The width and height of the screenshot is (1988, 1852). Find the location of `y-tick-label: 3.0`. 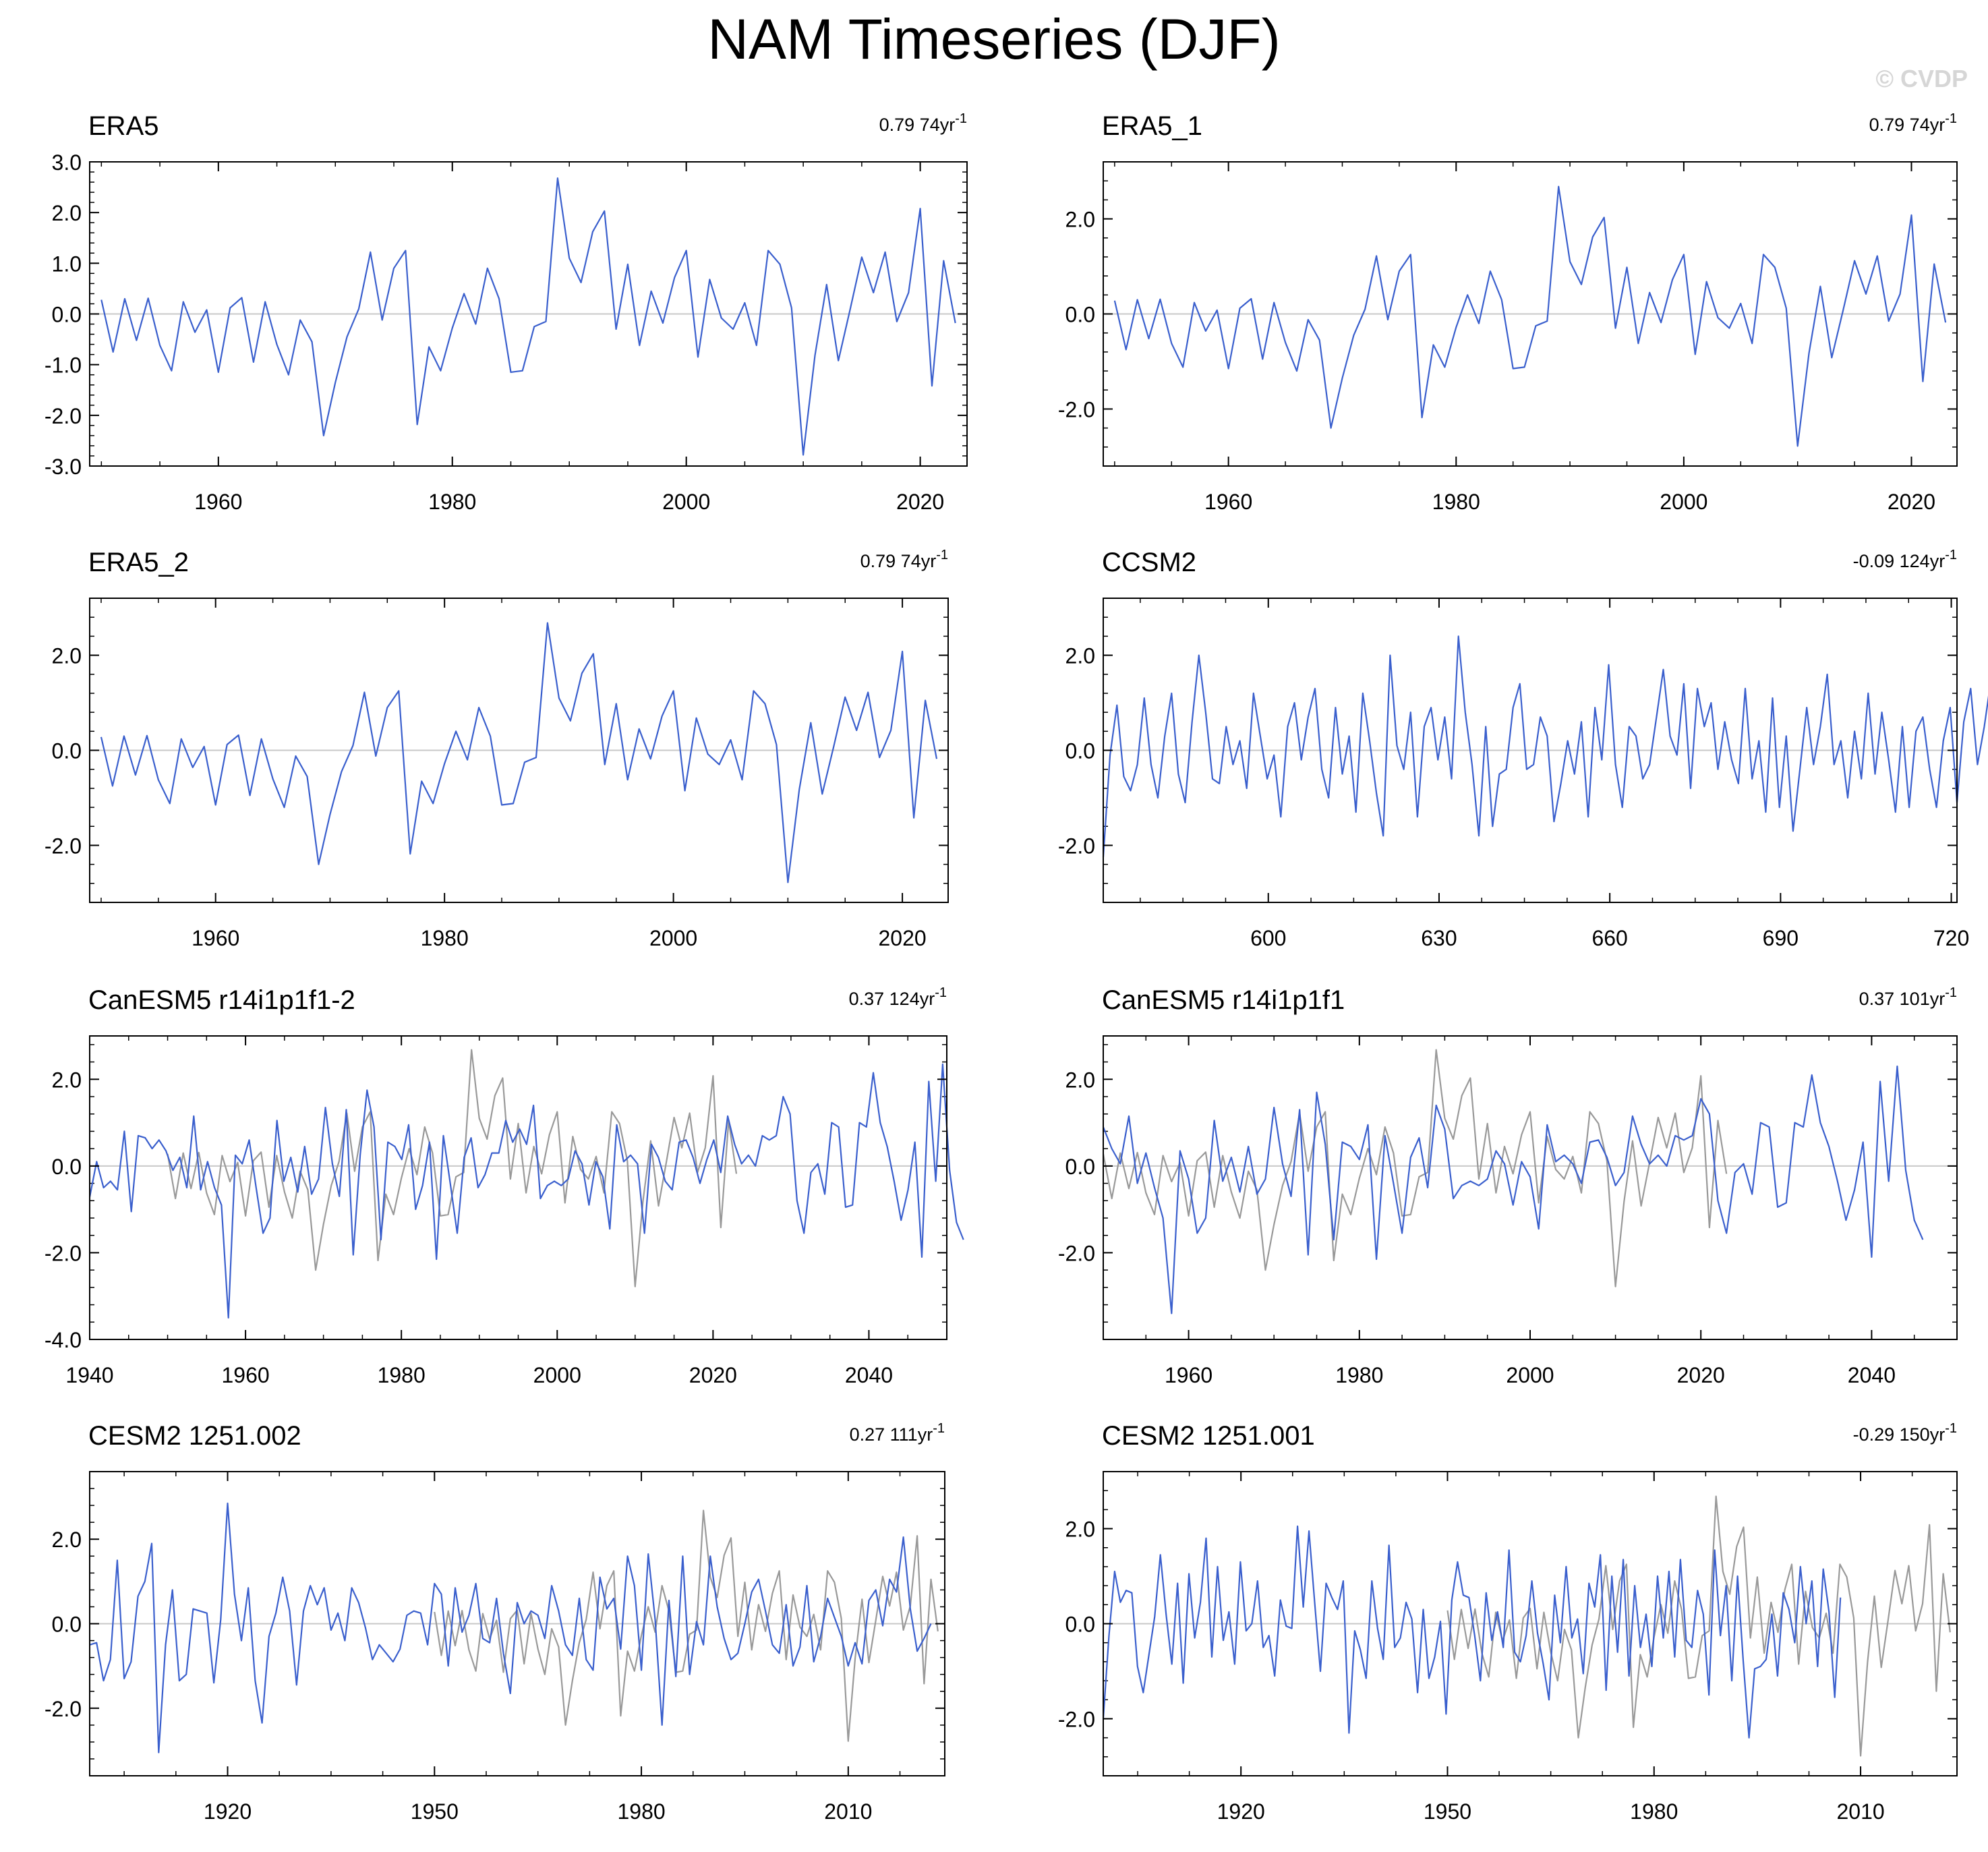

y-tick-label: 3.0 is located at coordinates (67, 162).